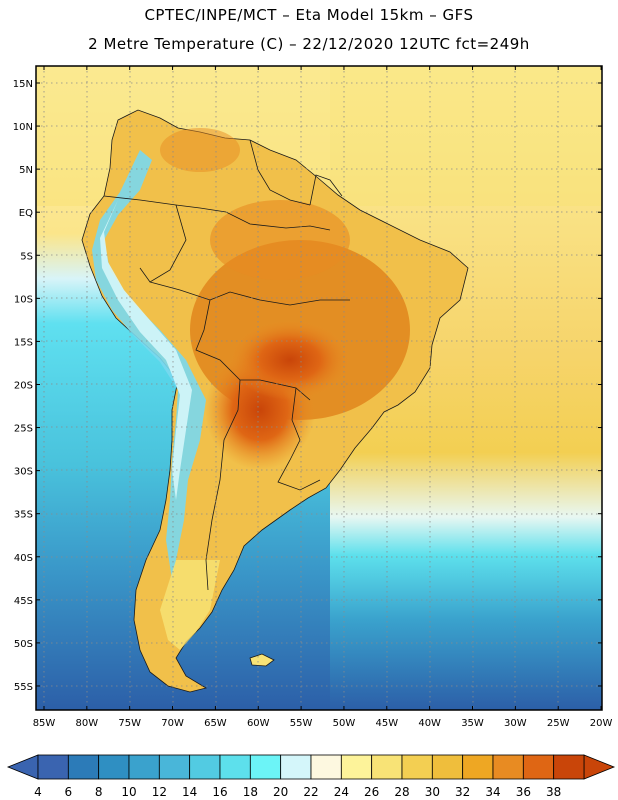  What do you see at coordinates (432, 792) in the screenshot?
I see `colorbar-label-30: 30` at bounding box center [432, 792].